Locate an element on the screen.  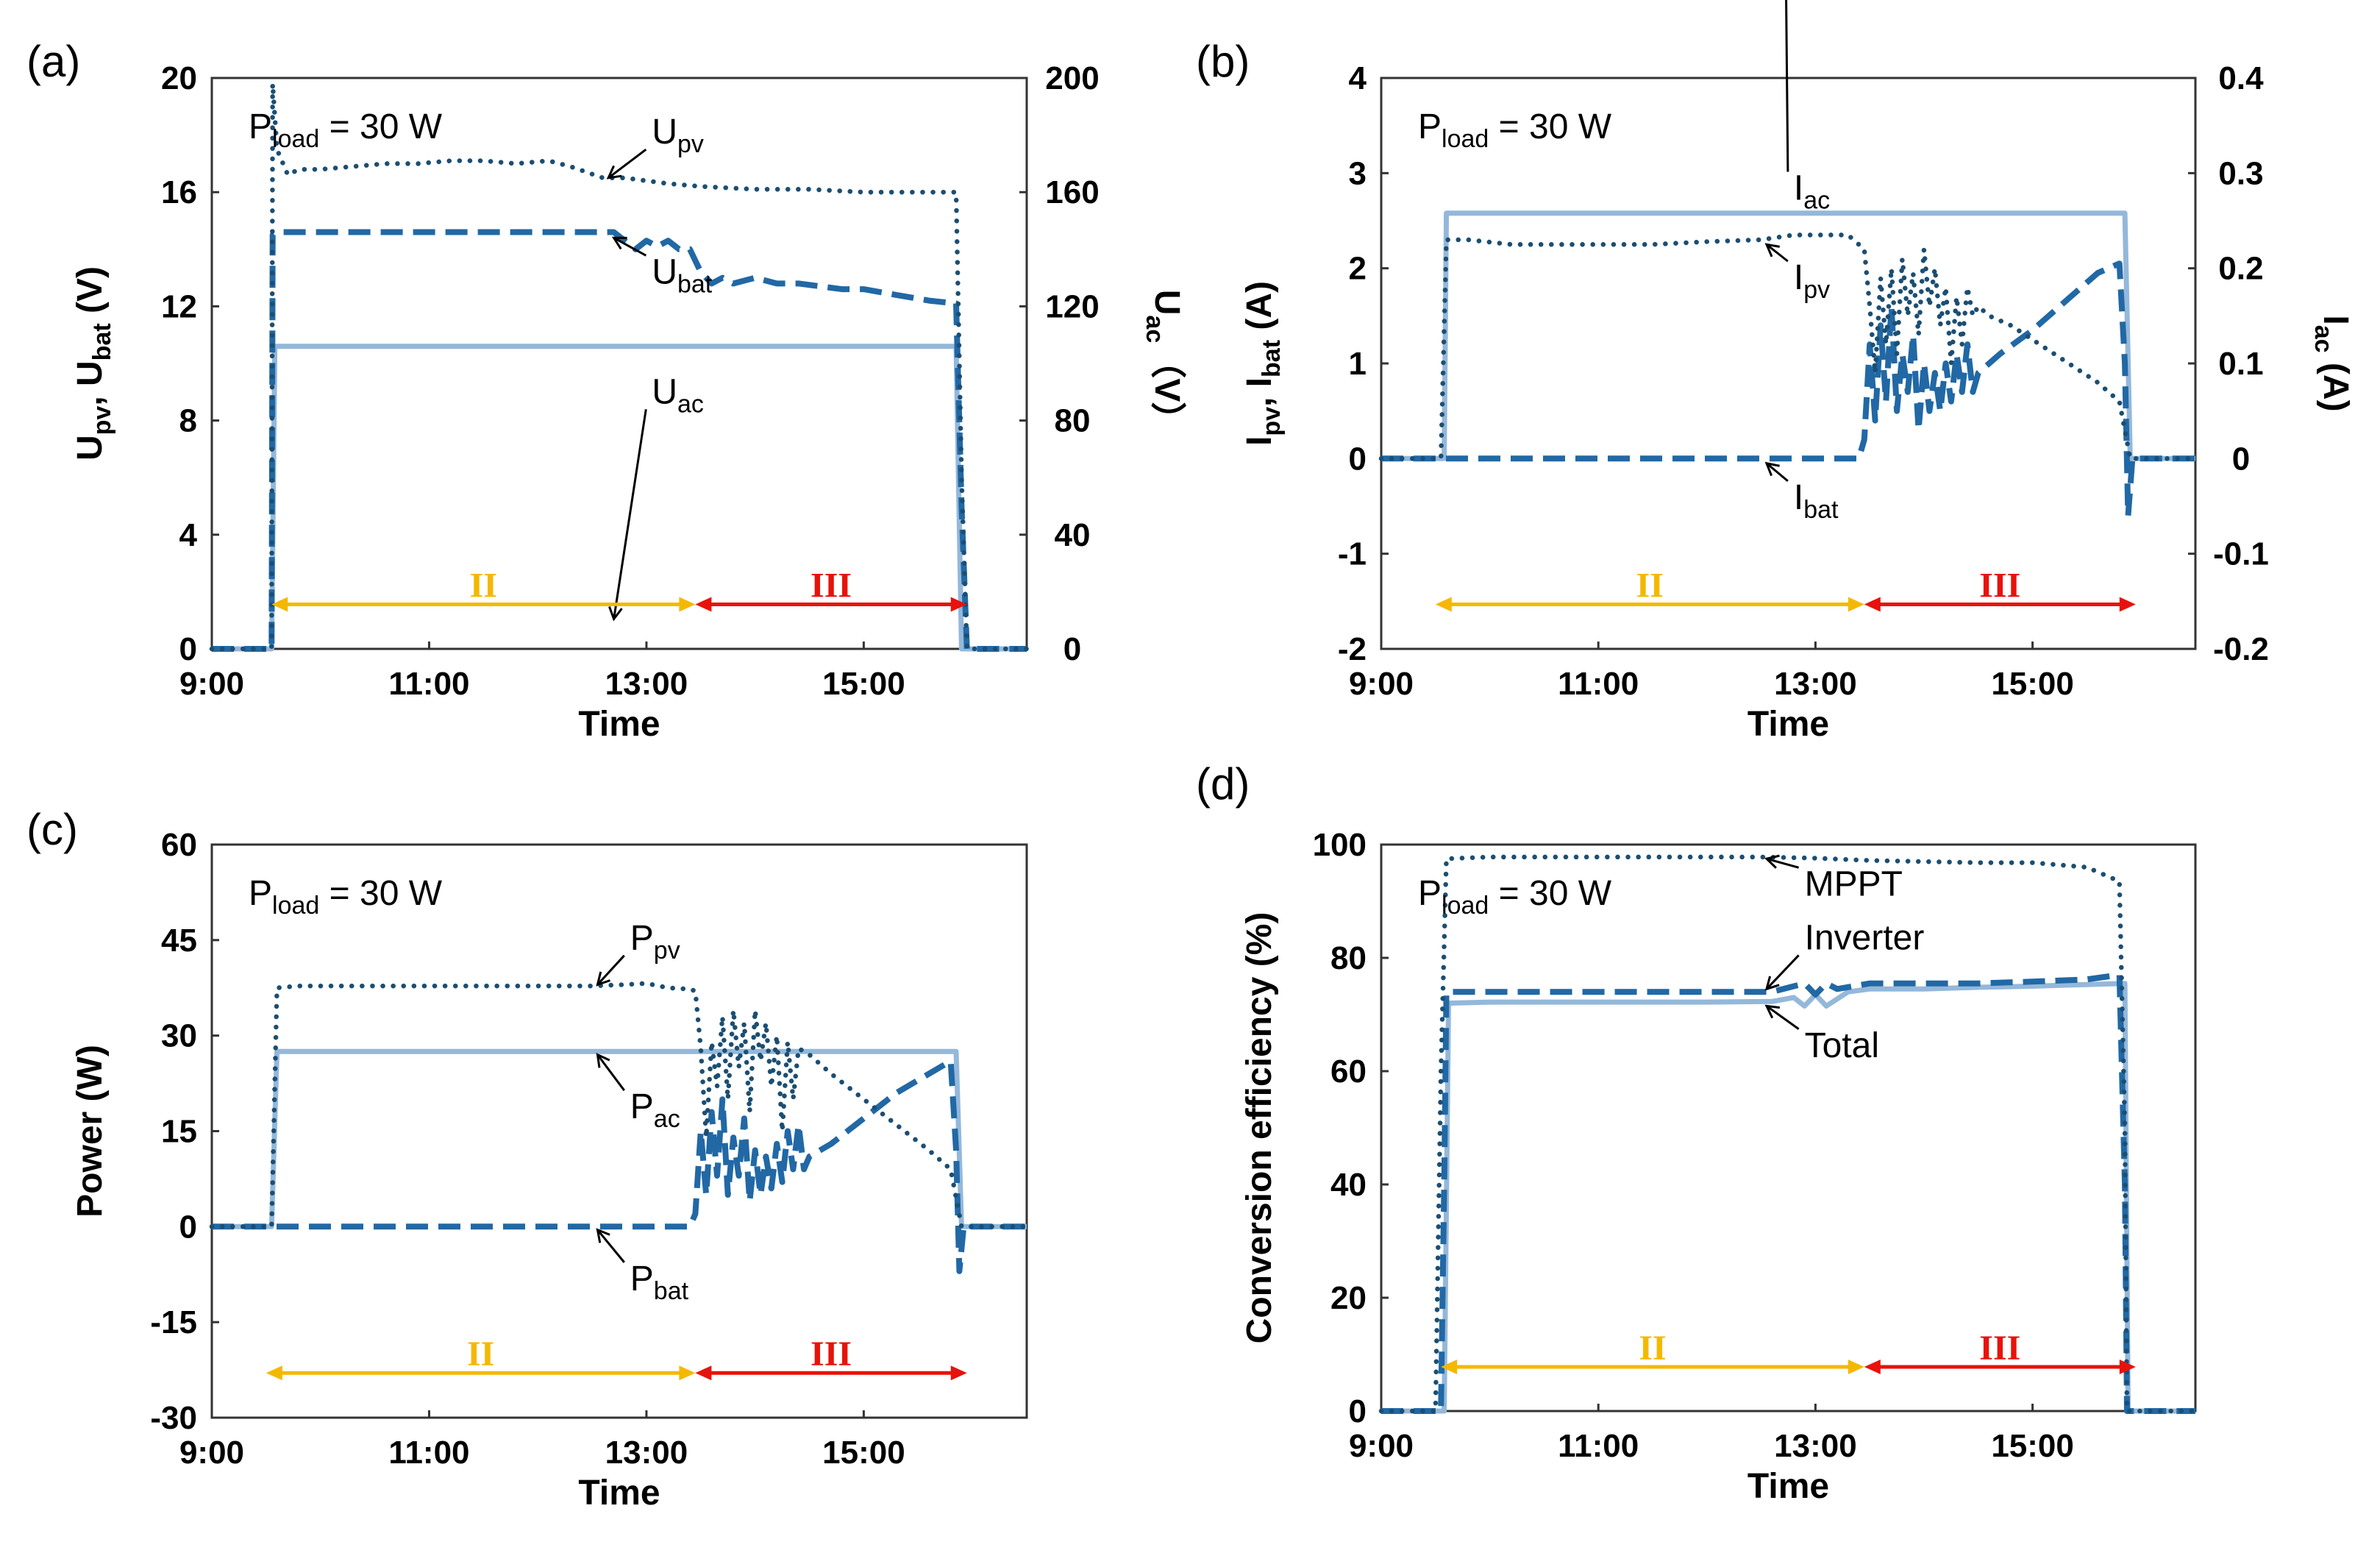
plot-frame is located at coordinates (619, 1131).